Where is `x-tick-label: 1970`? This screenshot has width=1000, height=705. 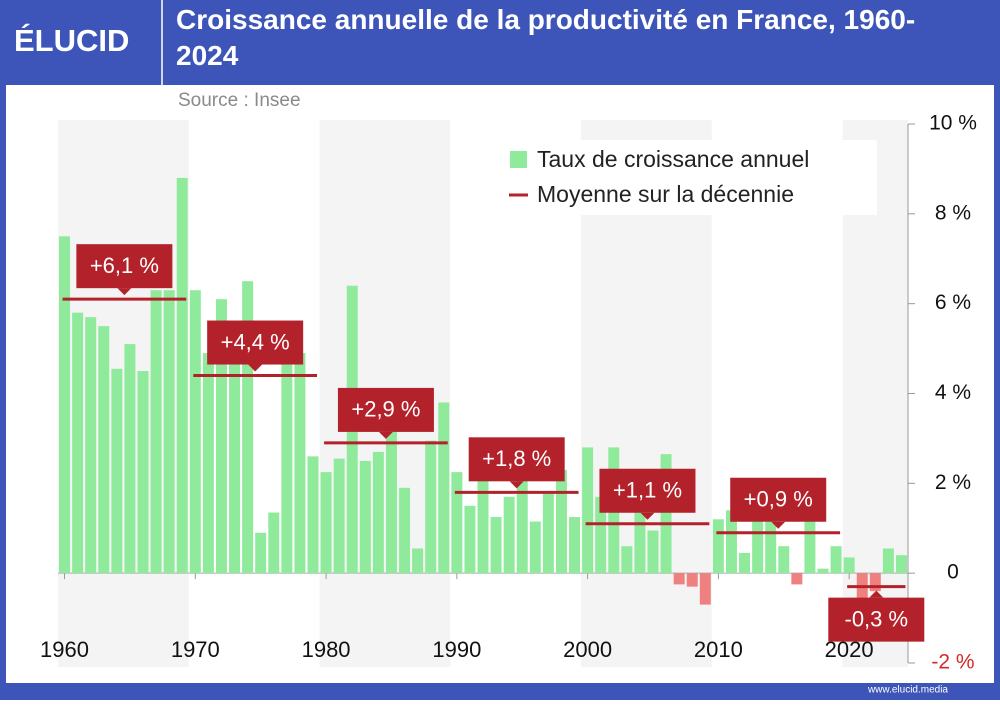
x-tick-label: 1970 is located at coordinates (195, 649).